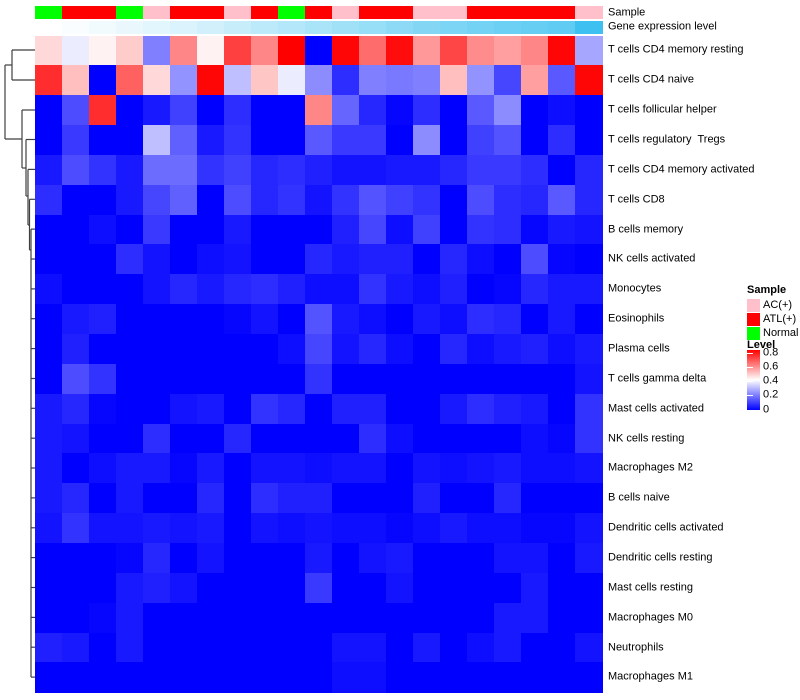  What do you see at coordinates (636, 647) in the screenshot?
I see `row-label: Neutrophils` at bounding box center [636, 647].